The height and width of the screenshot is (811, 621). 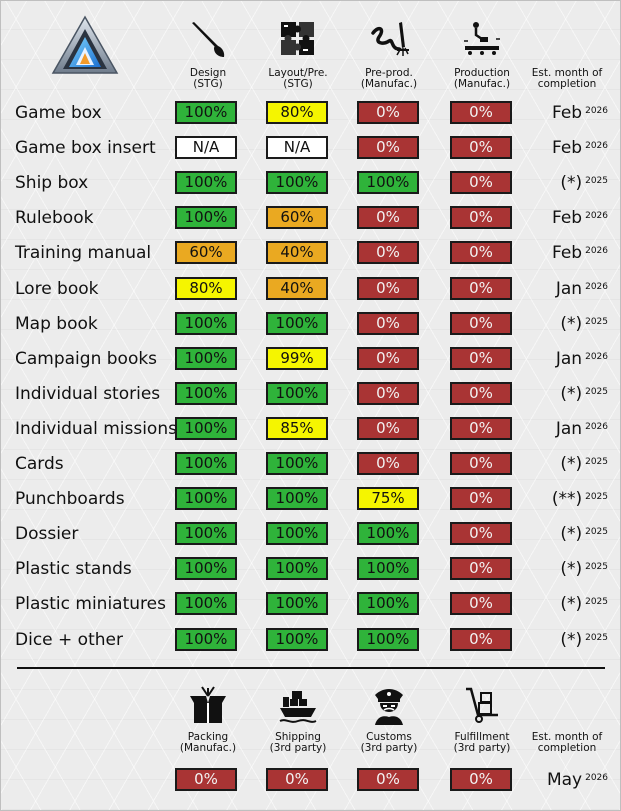 I want to click on header-line1: Layout/Pre., so click(x=298, y=73).